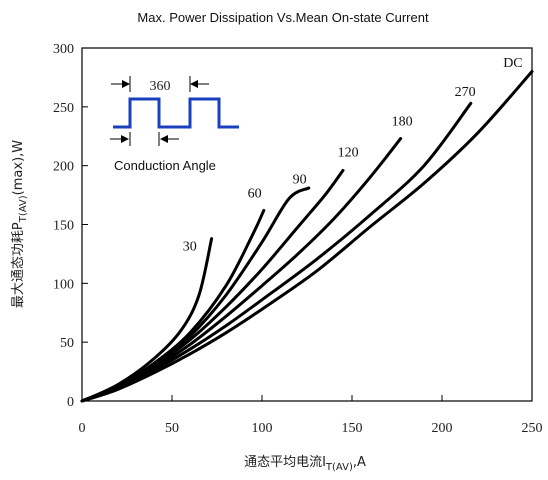  What do you see at coordinates (160, 86) in the screenshot?
I see `inset-period-label: 360` at bounding box center [160, 86].